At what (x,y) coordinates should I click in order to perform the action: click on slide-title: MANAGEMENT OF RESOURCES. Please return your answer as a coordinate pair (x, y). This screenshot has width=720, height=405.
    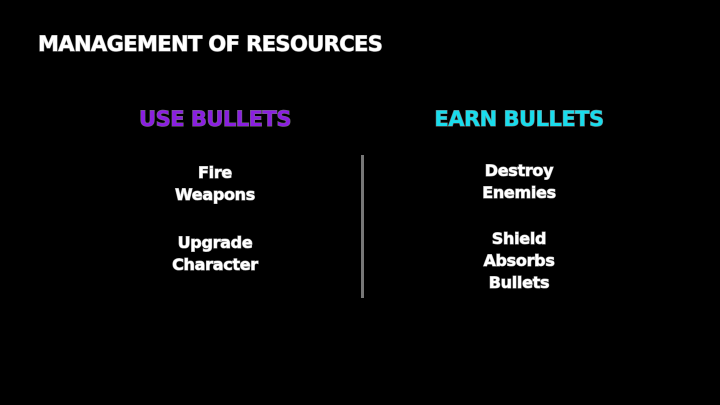
    Looking at the image, I should click on (210, 44).